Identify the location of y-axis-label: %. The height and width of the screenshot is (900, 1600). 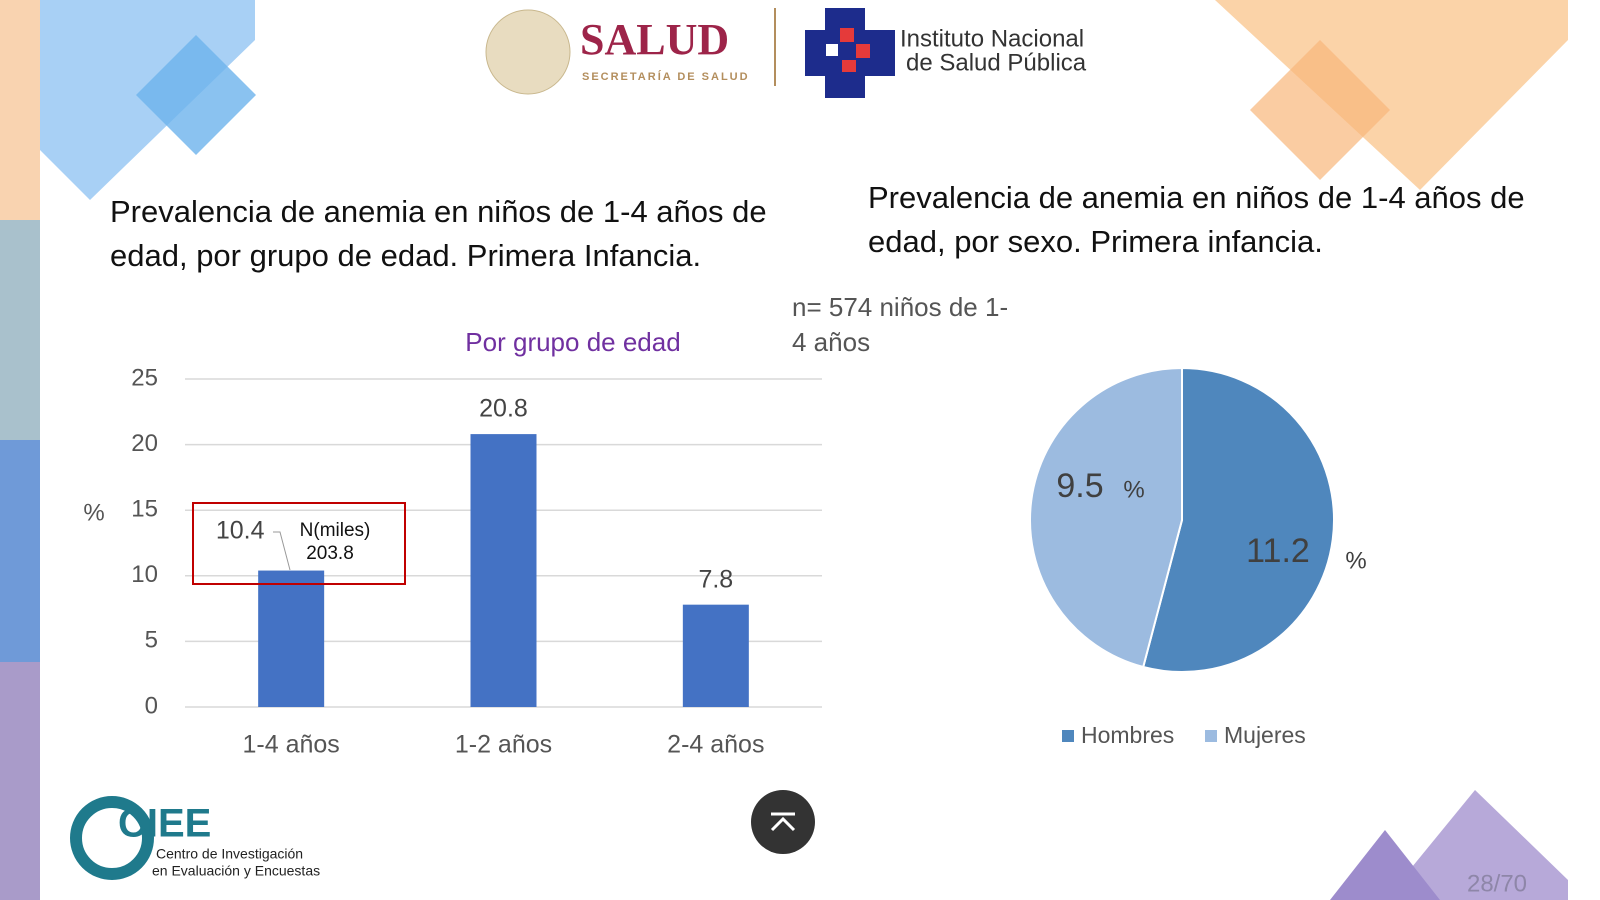
(93, 512).